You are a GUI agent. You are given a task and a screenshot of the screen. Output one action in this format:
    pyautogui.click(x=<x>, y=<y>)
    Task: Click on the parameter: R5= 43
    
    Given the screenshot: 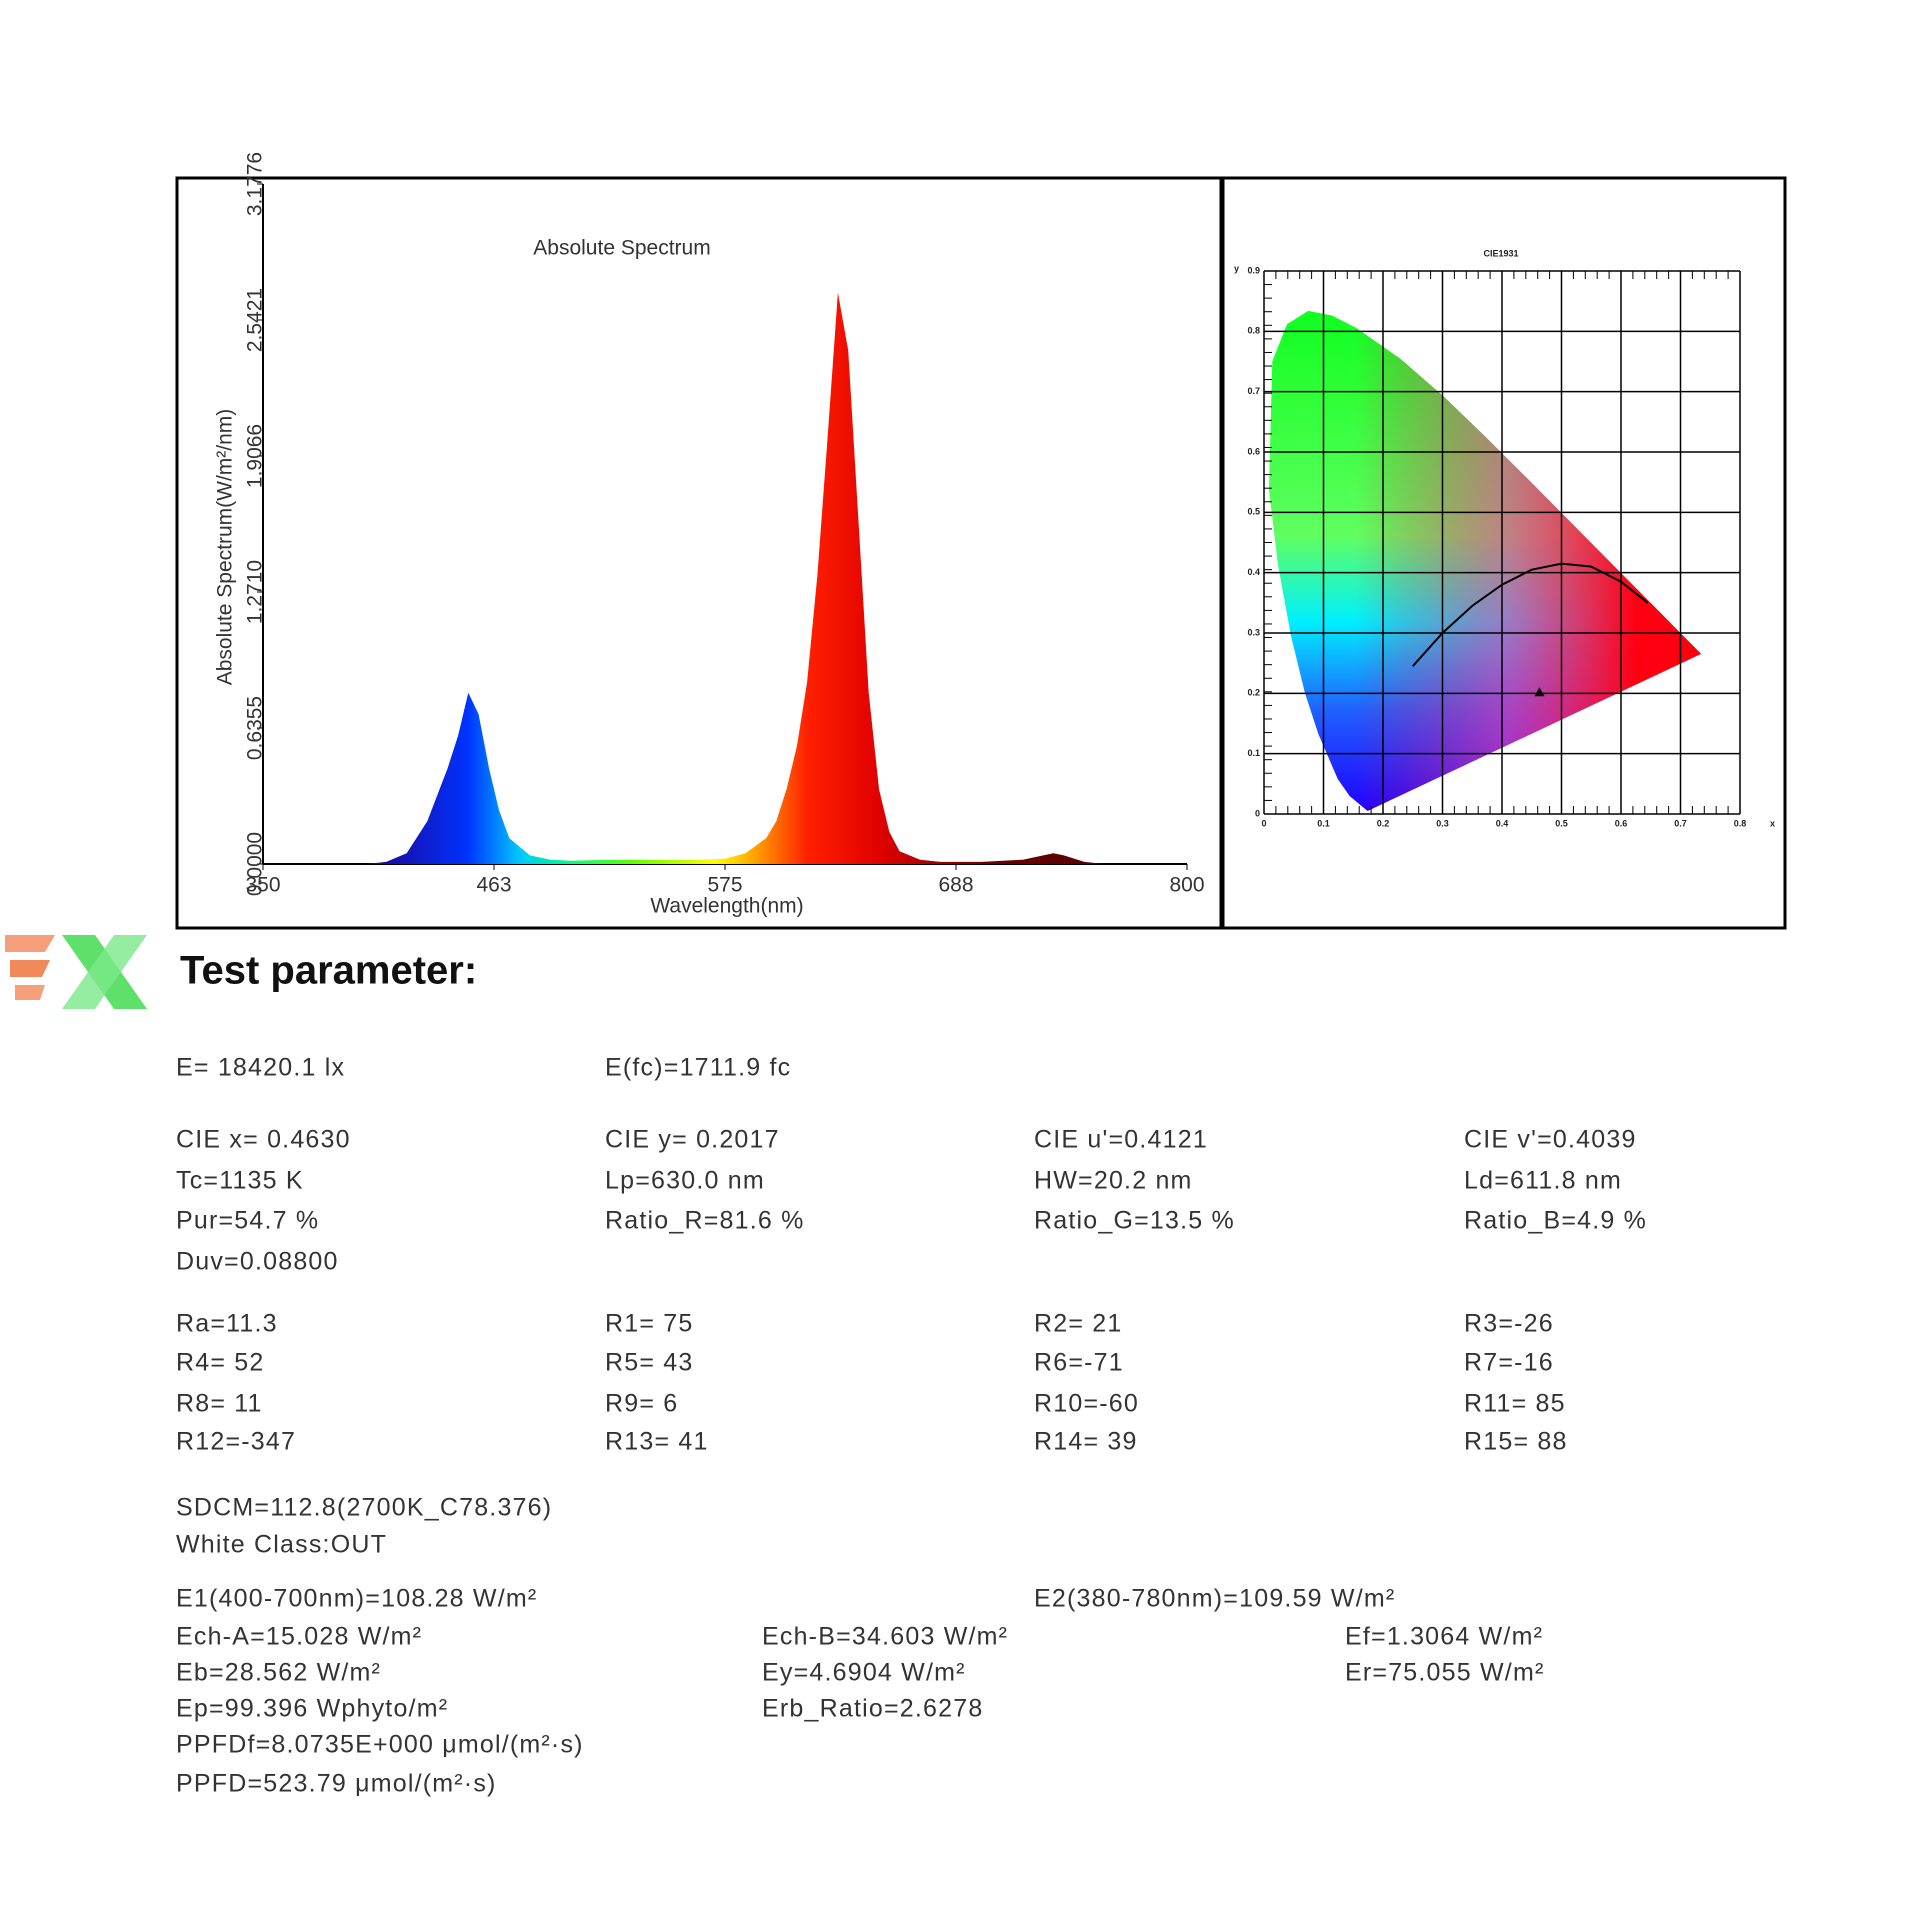 What is the action you would take?
    pyautogui.click(x=649, y=1363)
    